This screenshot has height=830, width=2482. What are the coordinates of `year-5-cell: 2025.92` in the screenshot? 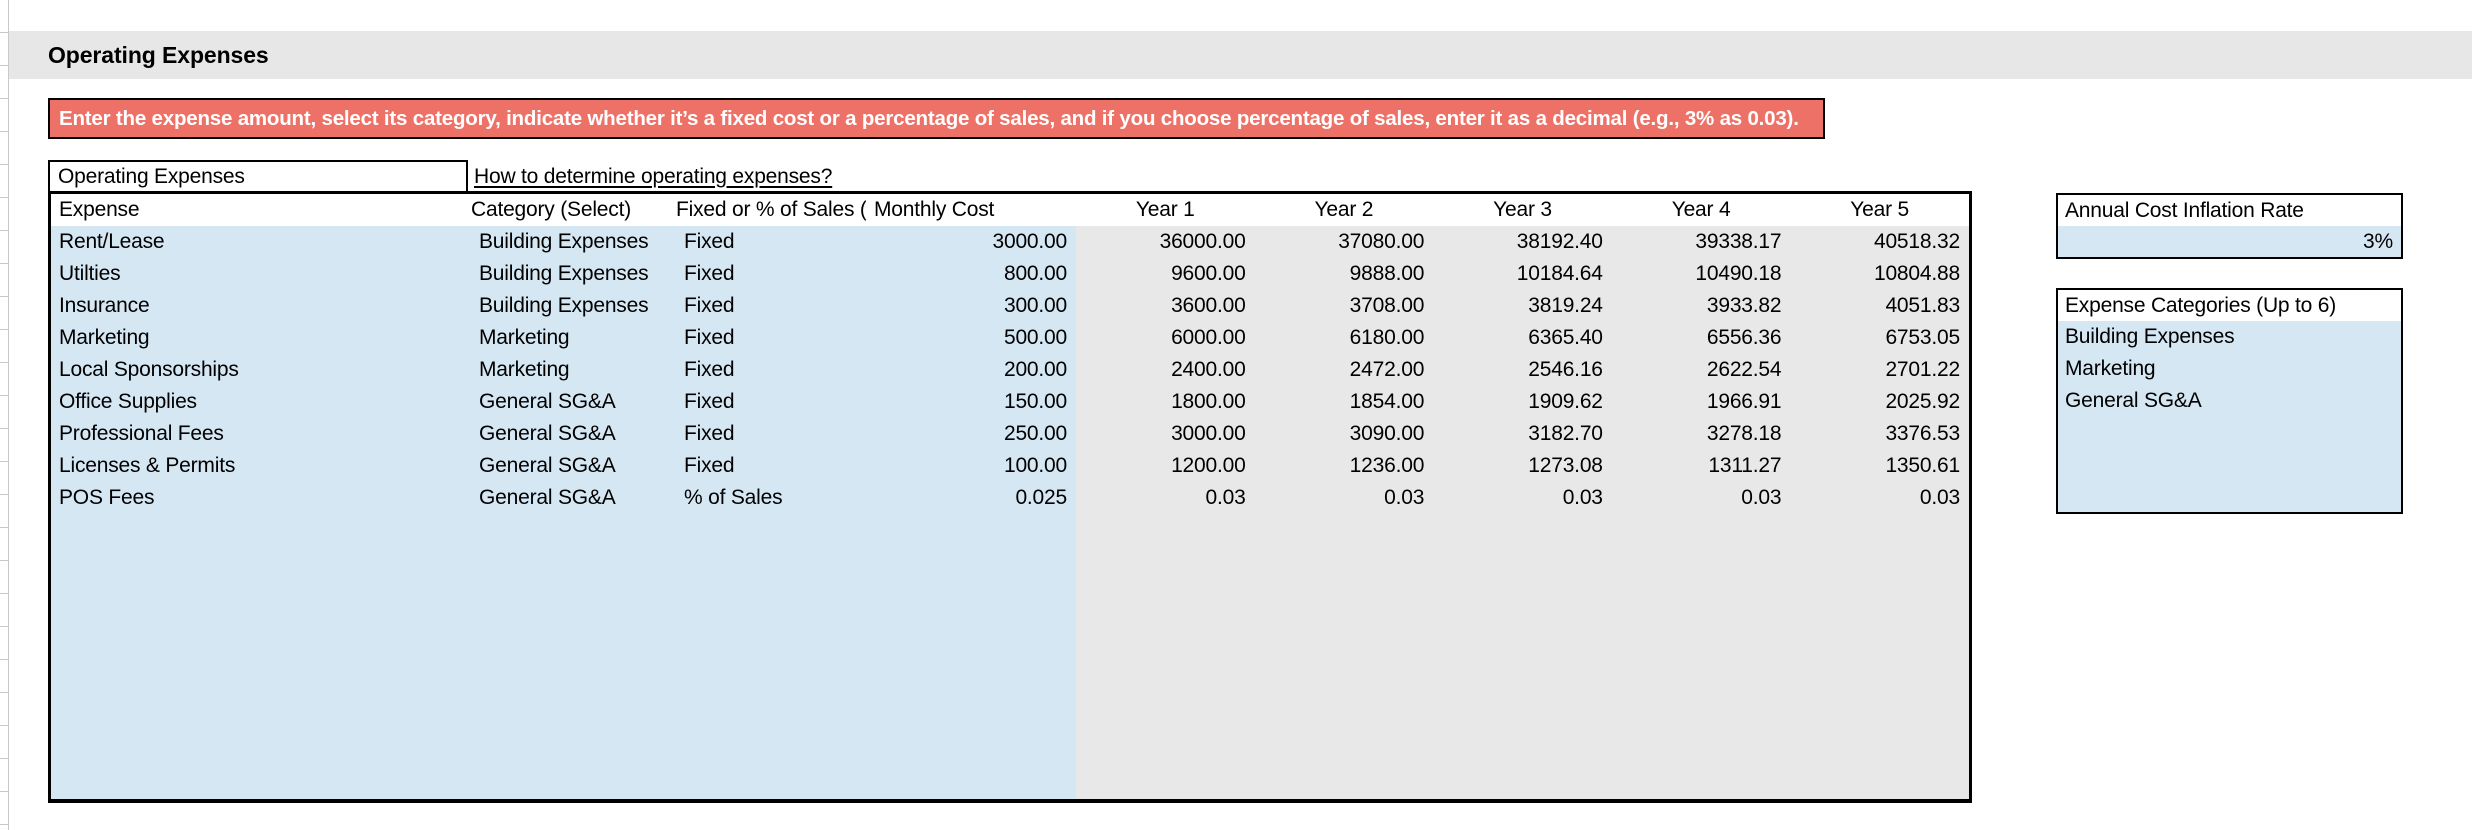 It's located at (1879, 402).